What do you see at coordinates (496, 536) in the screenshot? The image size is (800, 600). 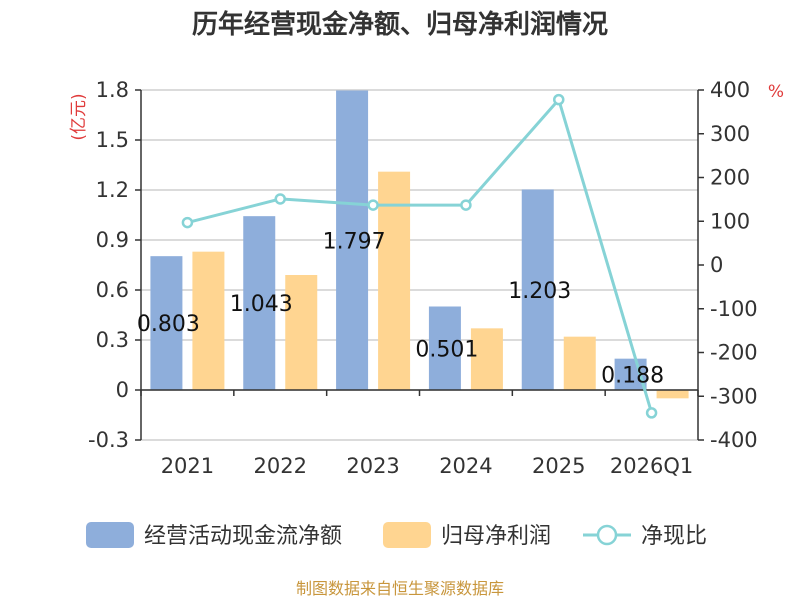 I see `legend-label-net-profit: 归母净利润` at bounding box center [496, 536].